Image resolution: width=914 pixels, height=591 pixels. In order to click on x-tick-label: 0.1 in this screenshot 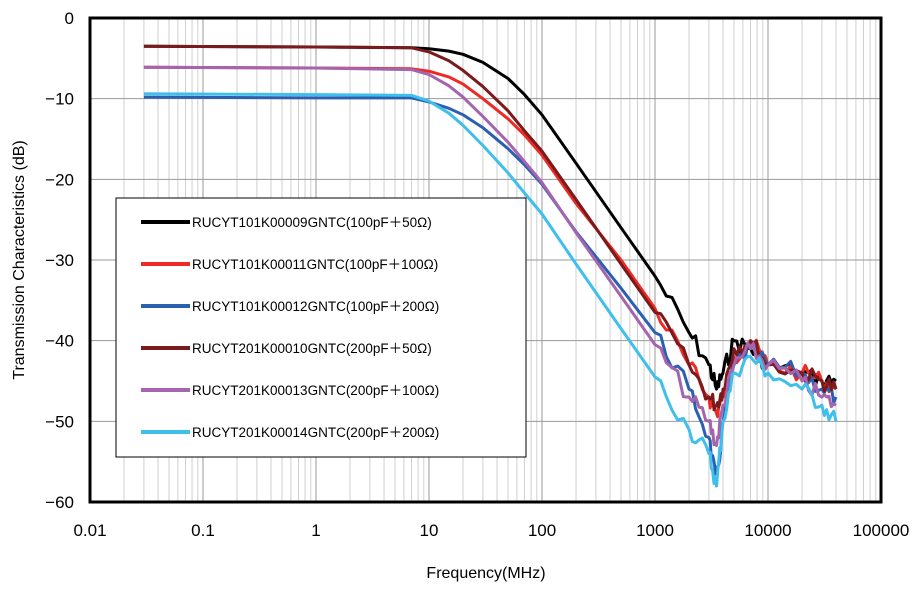, I will do `click(203, 530)`.